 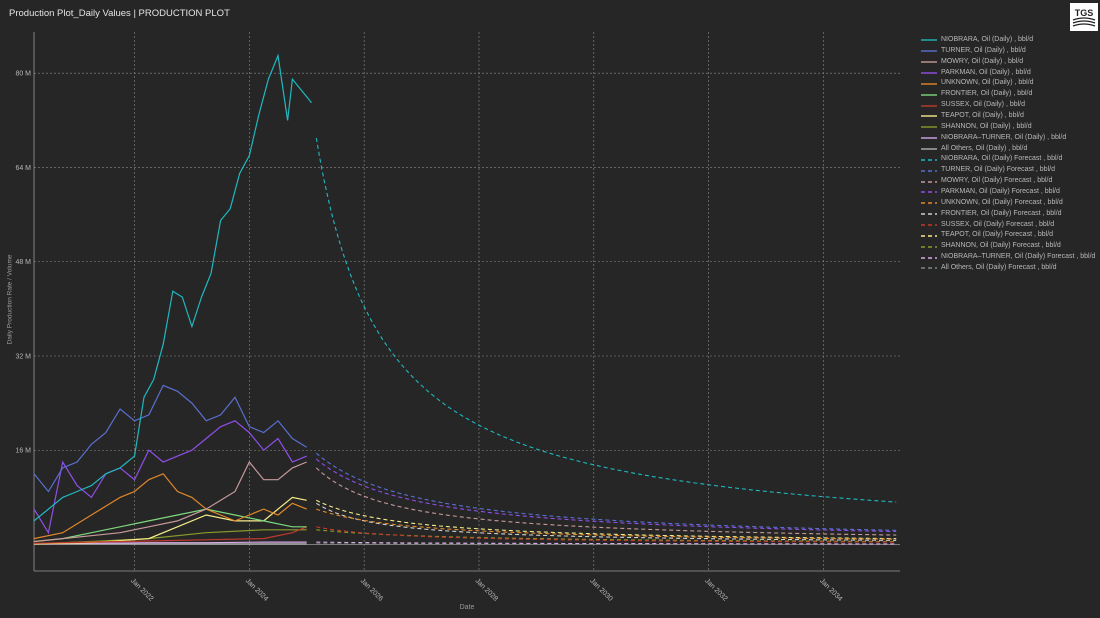 I want to click on legend-item: TURNER, Oil (Daily) Forecast , bbl/d, so click(x=1008, y=170).